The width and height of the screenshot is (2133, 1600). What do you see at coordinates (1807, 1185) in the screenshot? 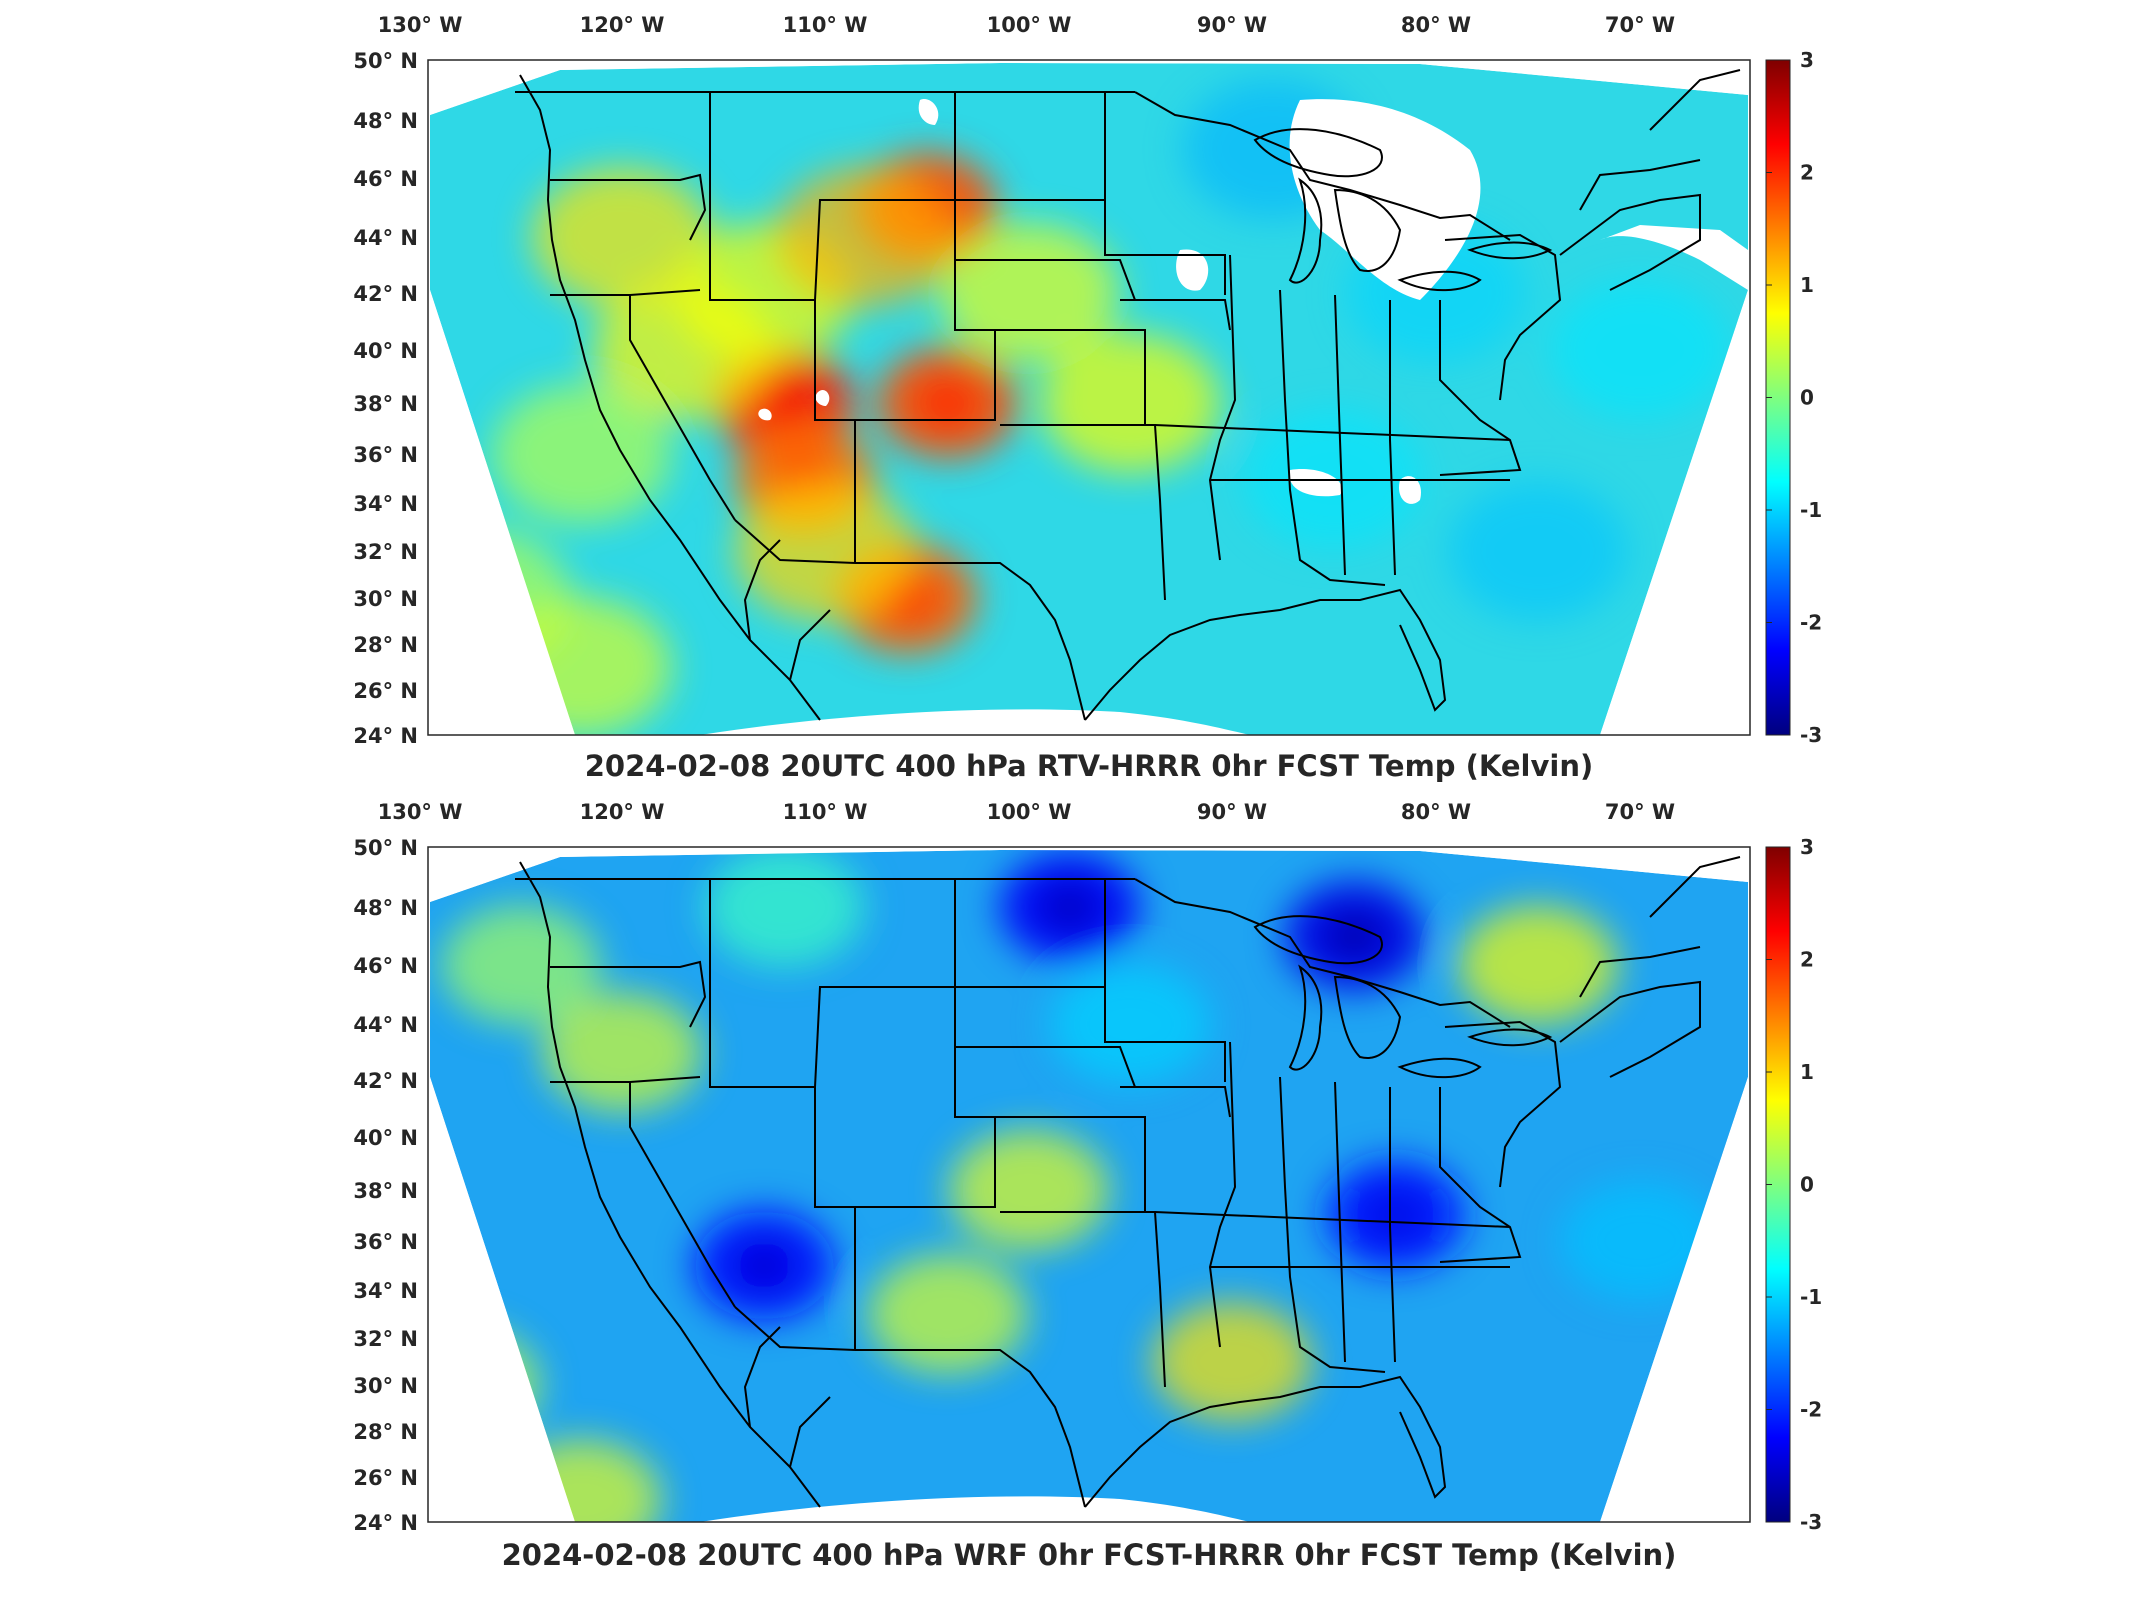
I see `colorbar-tick-label: 0` at bounding box center [1807, 1185].